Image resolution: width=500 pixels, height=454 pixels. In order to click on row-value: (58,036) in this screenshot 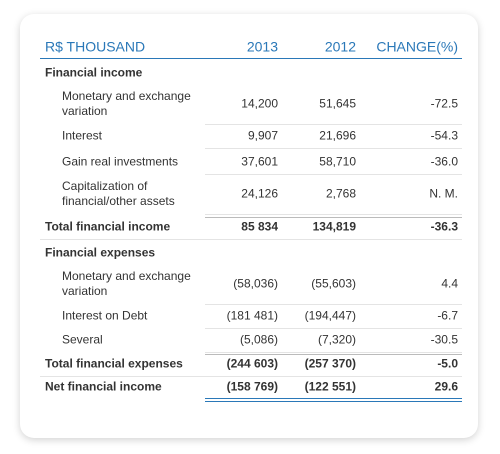, I will do `click(255, 283)`.